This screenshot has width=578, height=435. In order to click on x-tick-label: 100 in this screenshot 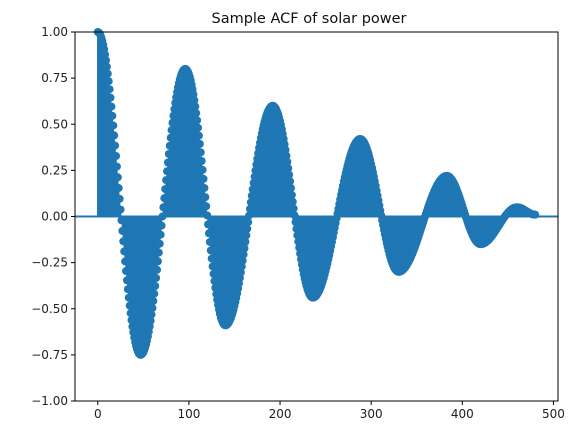, I will do `click(188, 414)`.